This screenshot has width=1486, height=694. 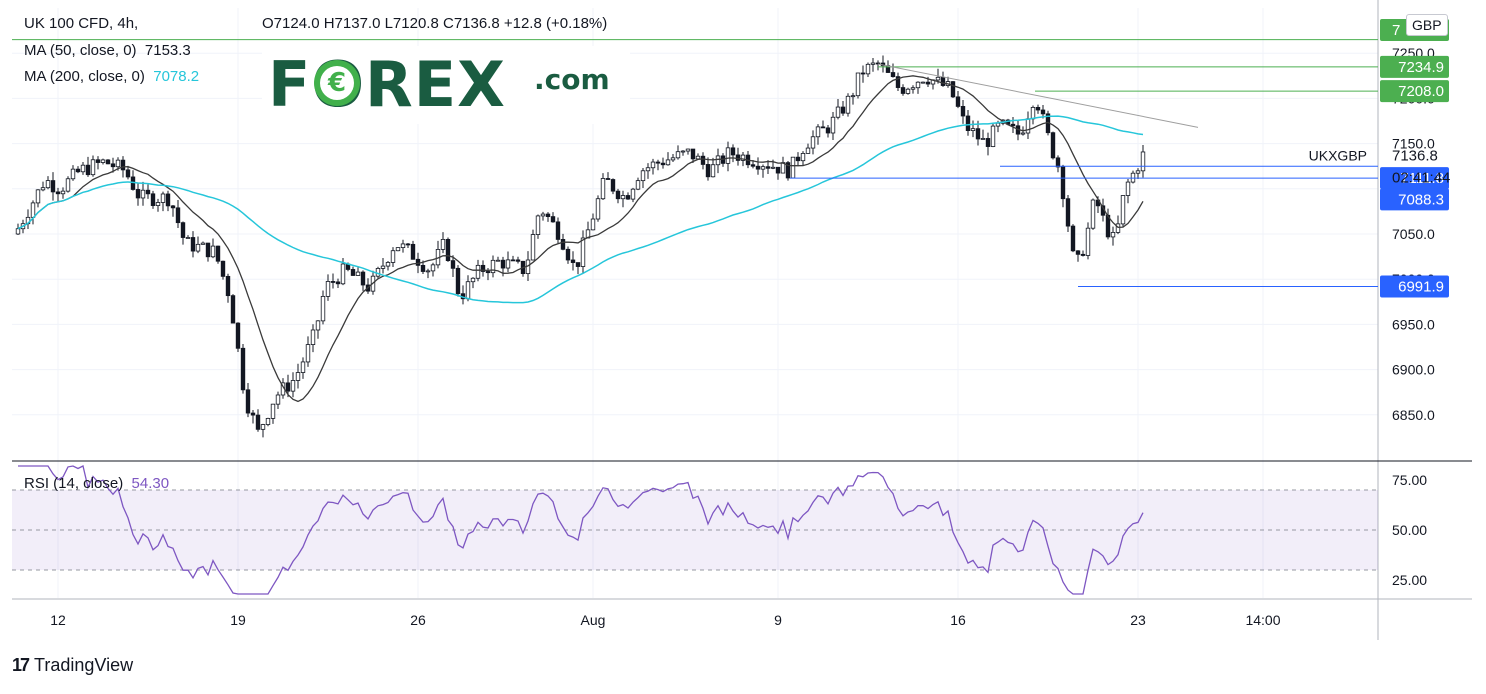 I want to click on rsi-legend: RSI (14, close) 54.30, so click(x=97, y=483).